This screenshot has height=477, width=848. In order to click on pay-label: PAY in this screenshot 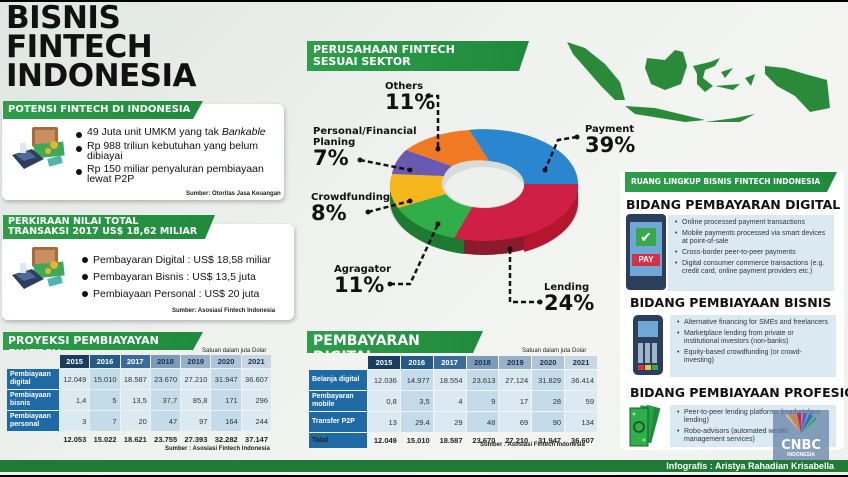, I will do `click(646, 260)`.